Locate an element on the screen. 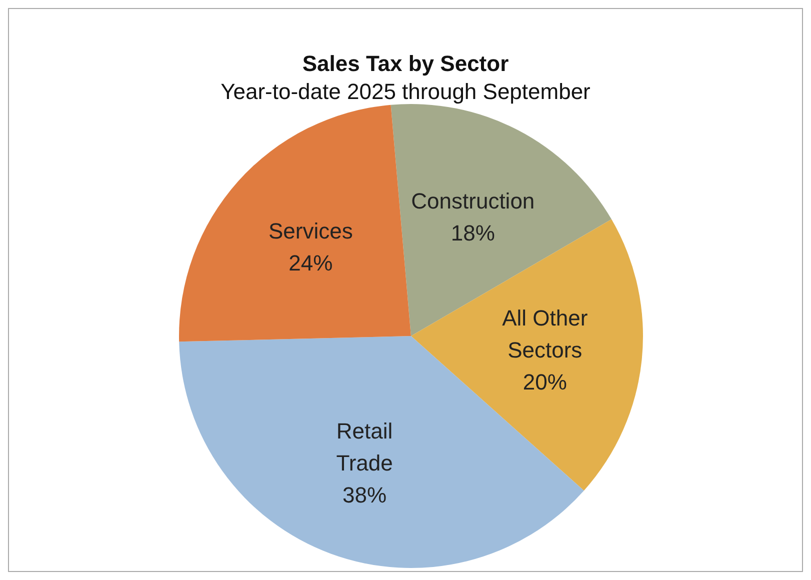  data-label: 24% is located at coordinates (310, 262).